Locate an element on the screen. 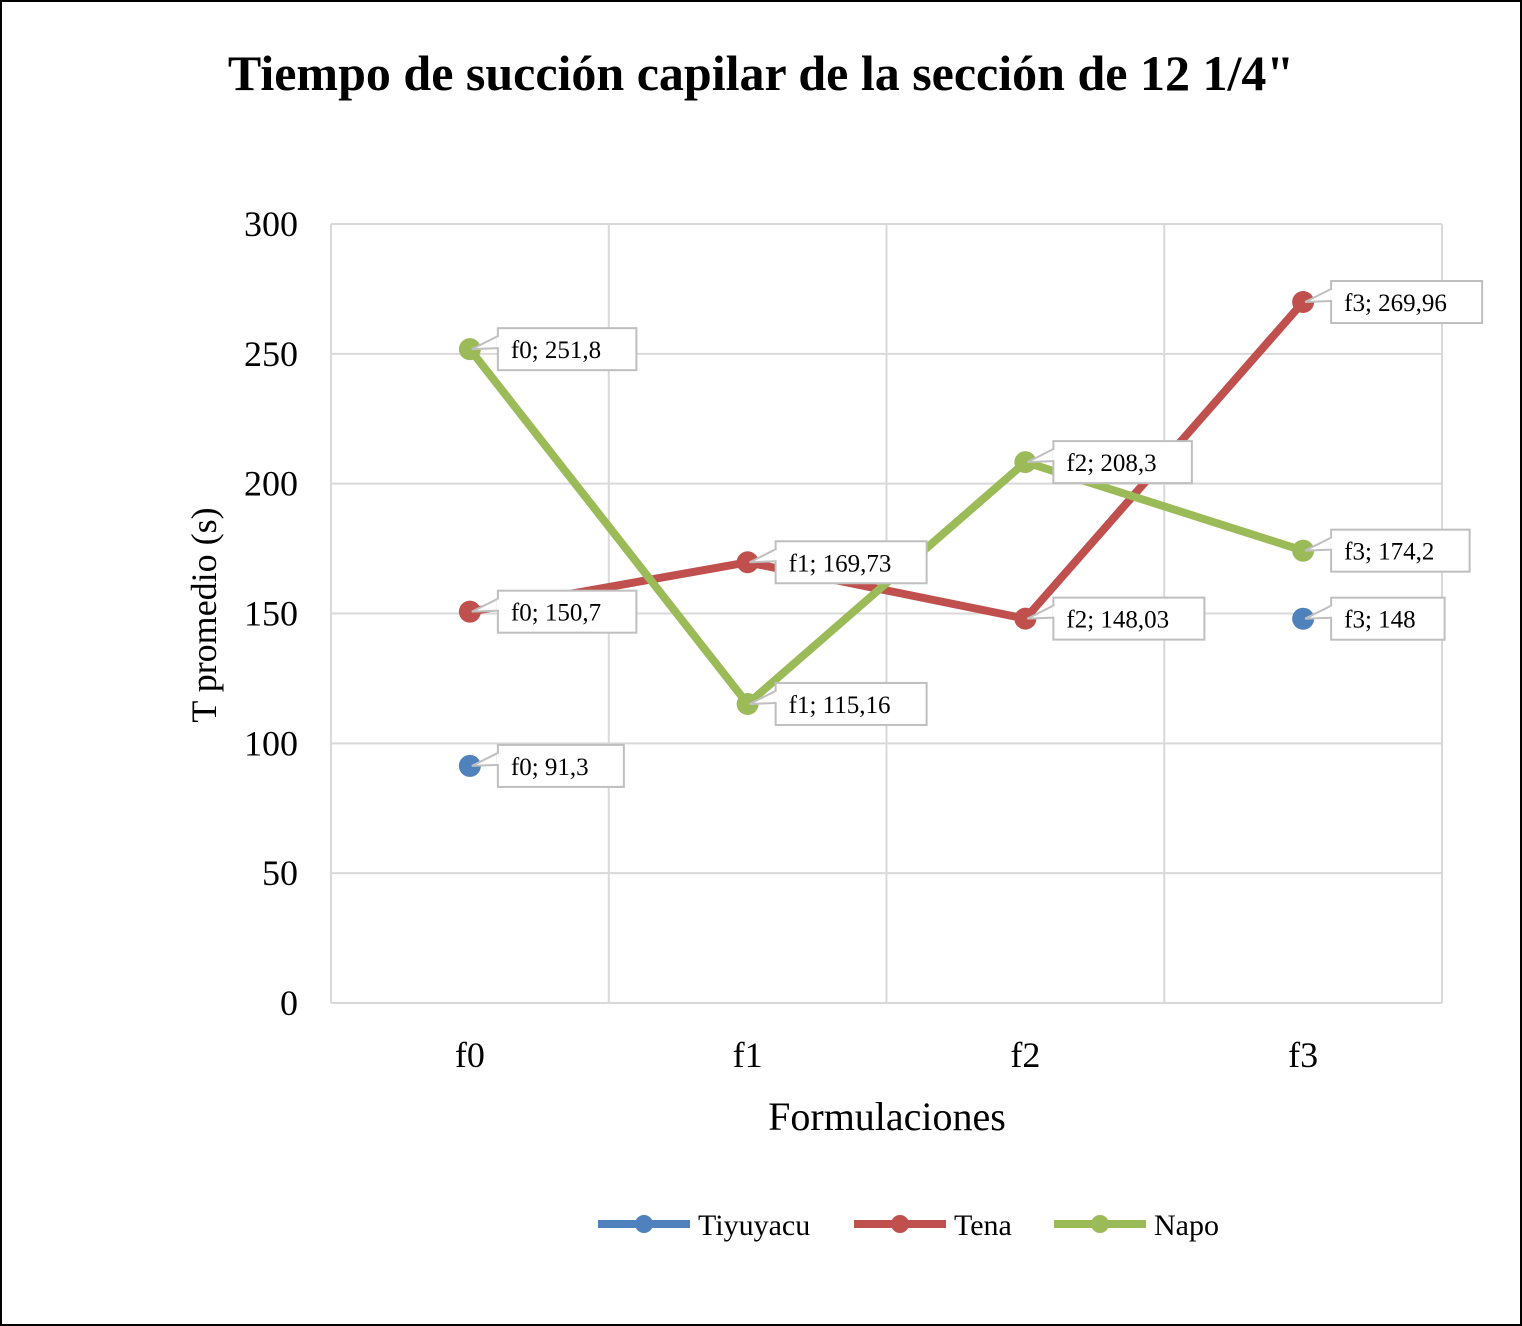 The height and width of the screenshot is (1326, 1522). x-tick-label: f0 is located at coordinates (470, 1055).